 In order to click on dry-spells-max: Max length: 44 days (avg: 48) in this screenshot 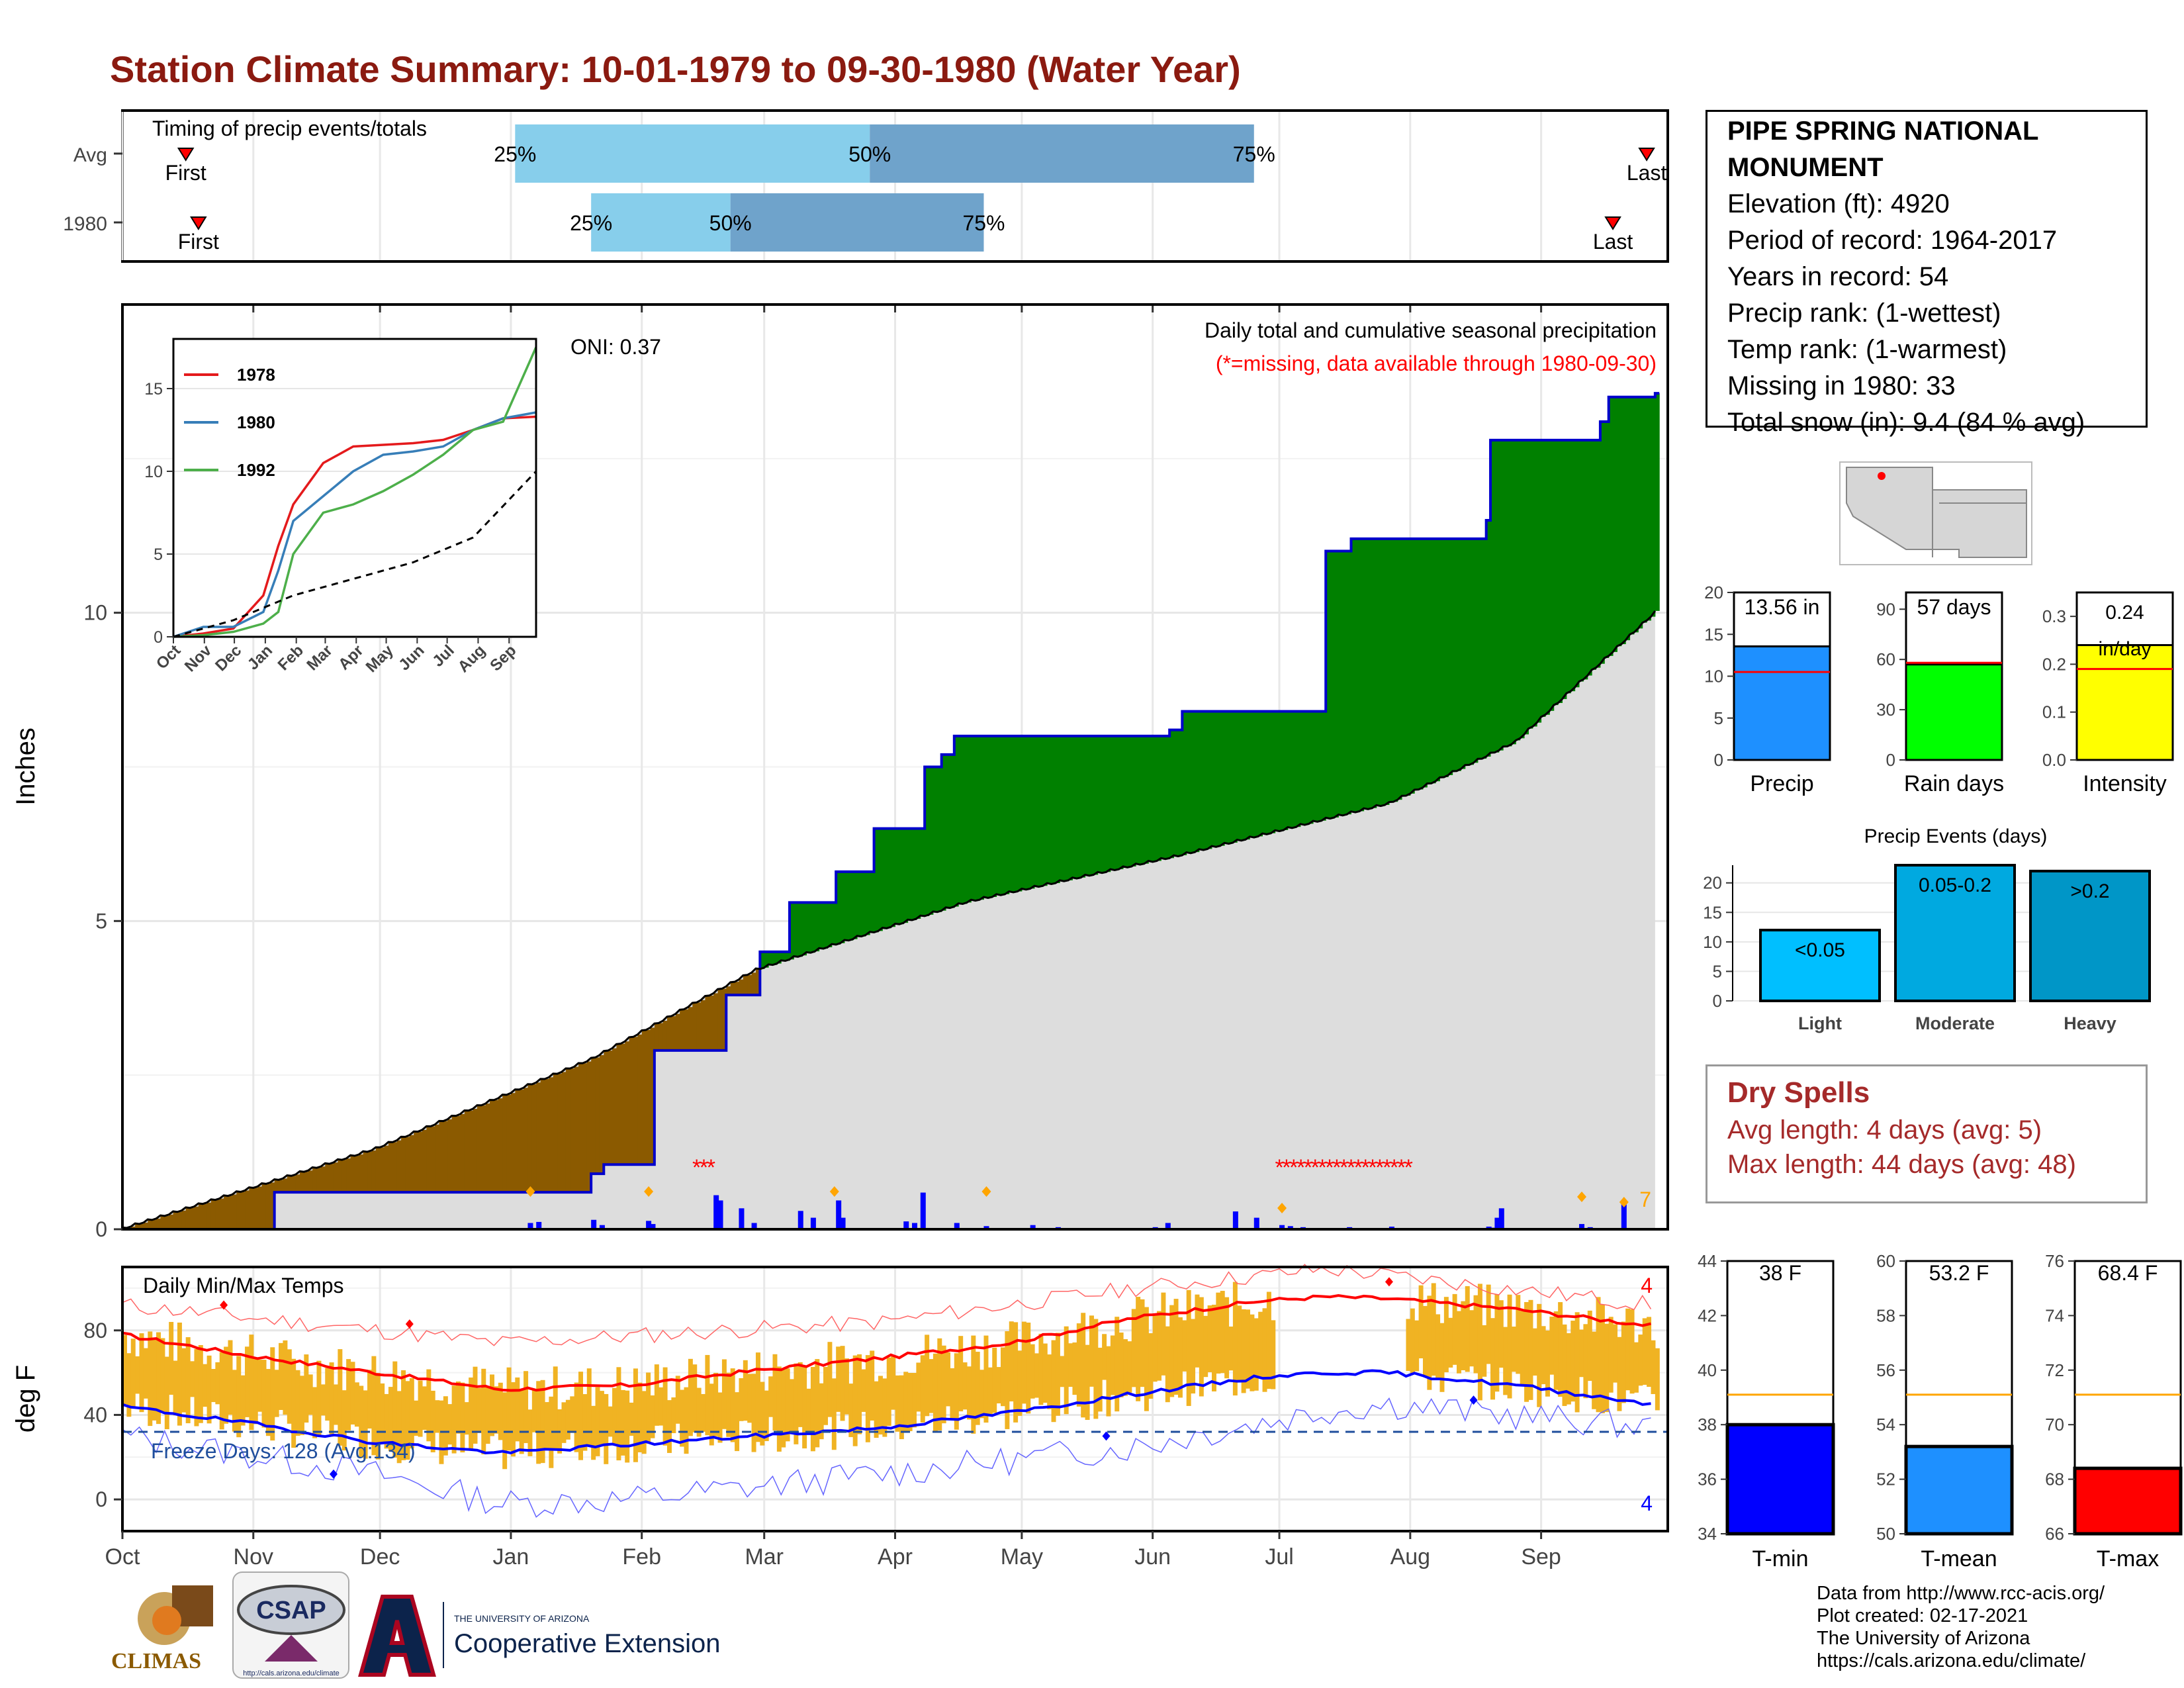, I will do `click(1901, 1164)`.